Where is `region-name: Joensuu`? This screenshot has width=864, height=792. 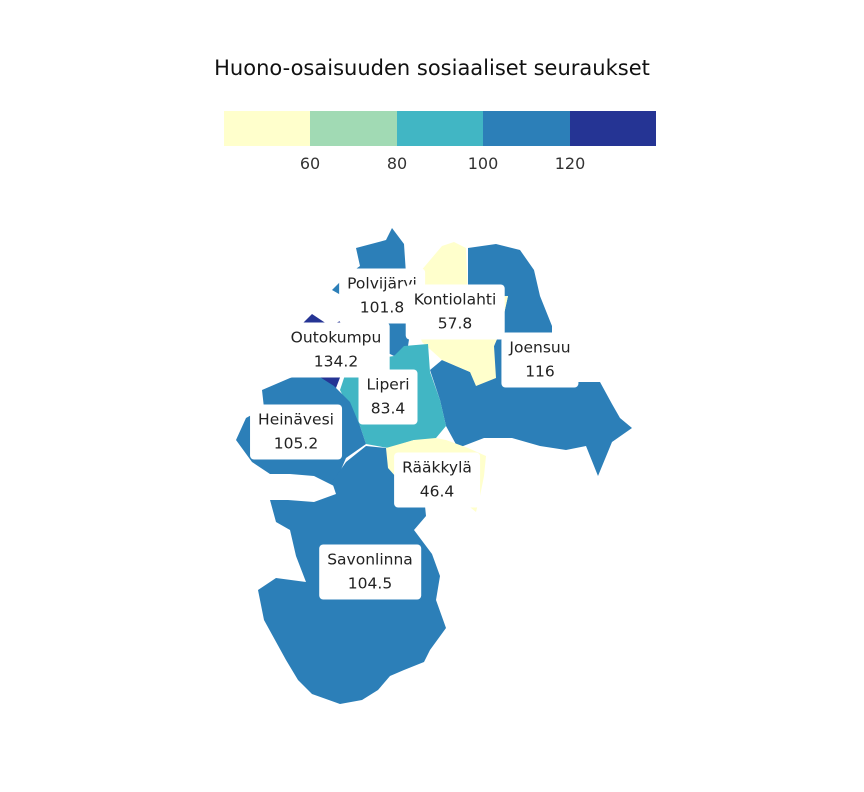
region-name: Joensuu is located at coordinates (540, 347).